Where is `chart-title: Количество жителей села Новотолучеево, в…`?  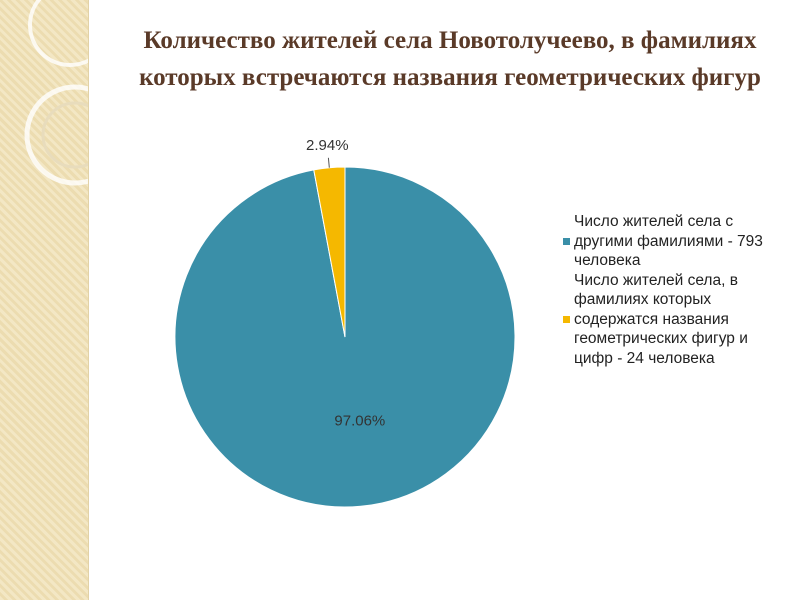 chart-title: Количество жителей села Новотолучеево, в… is located at coordinates (450, 59).